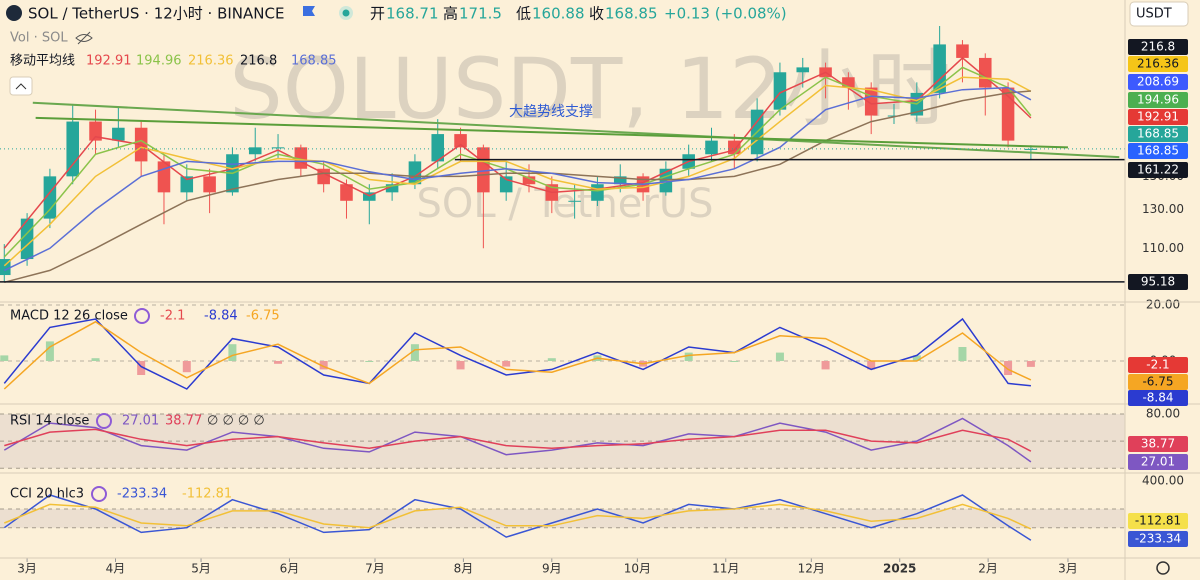 The image size is (1200, 580). I want to click on price-tag: -6.75, so click(1157, 382).